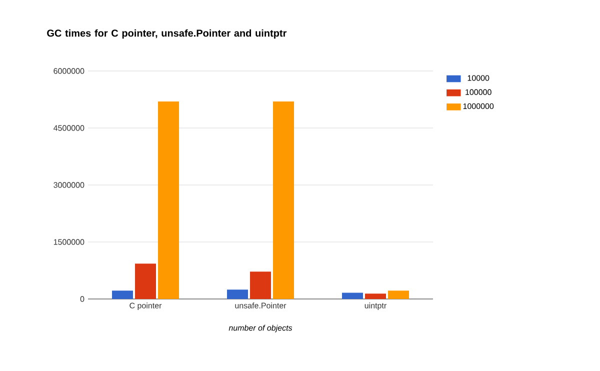  What do you see at coordinates (479, 92) in the screenshot?
I see `legend-label: 100000` at bounding box center [479, 92].